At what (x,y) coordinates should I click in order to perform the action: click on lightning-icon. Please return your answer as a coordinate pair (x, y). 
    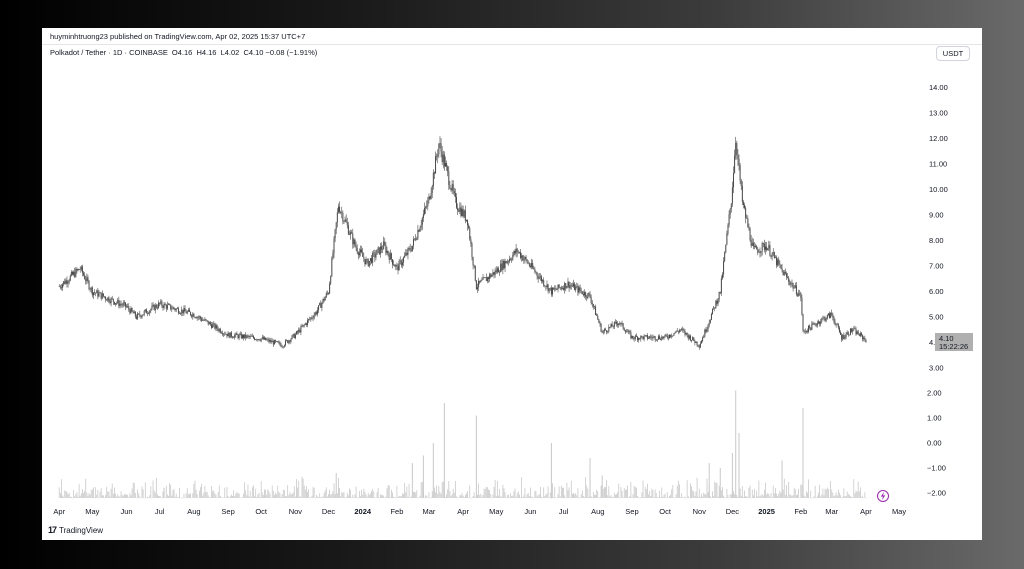
    Looking at the image, I should click on (883, 496).